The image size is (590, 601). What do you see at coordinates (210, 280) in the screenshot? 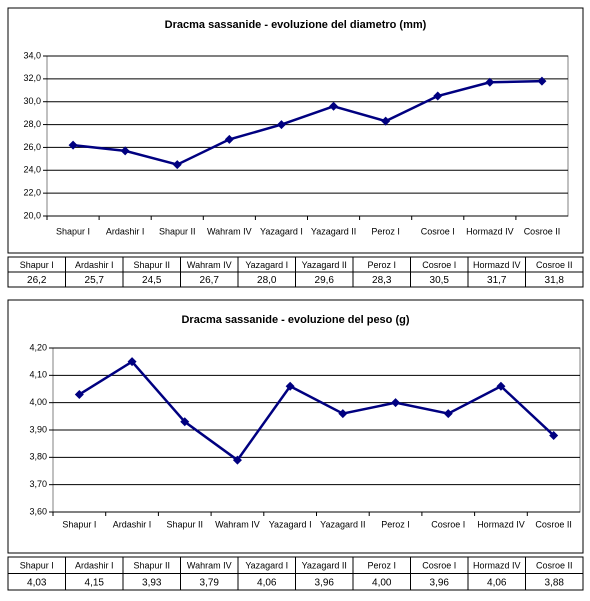
I see `table-value: 26,7` at bounding box center [210, 280].